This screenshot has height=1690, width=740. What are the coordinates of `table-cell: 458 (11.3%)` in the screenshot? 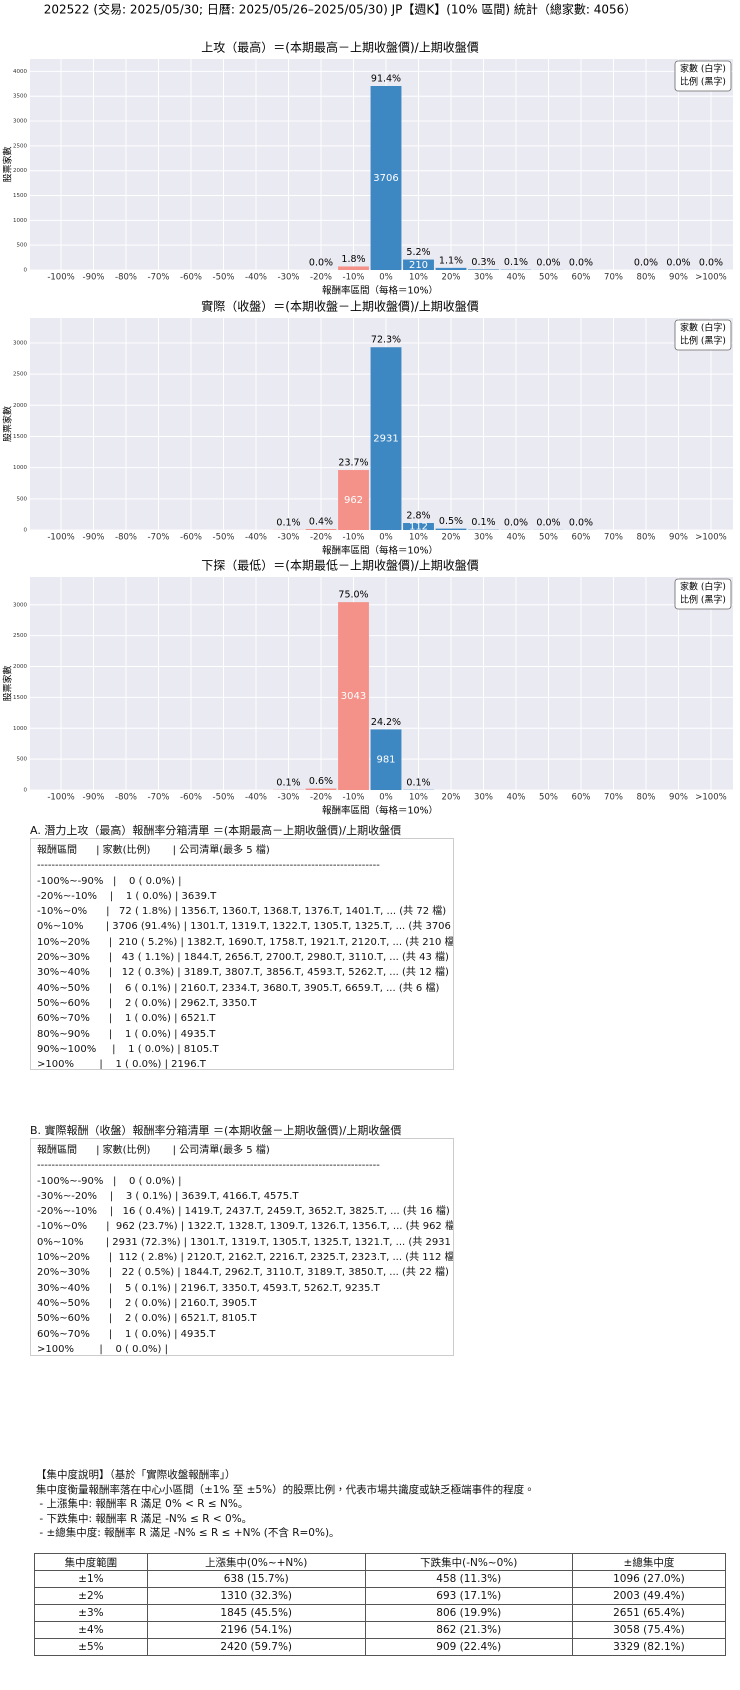 It's located at (468, 1579).